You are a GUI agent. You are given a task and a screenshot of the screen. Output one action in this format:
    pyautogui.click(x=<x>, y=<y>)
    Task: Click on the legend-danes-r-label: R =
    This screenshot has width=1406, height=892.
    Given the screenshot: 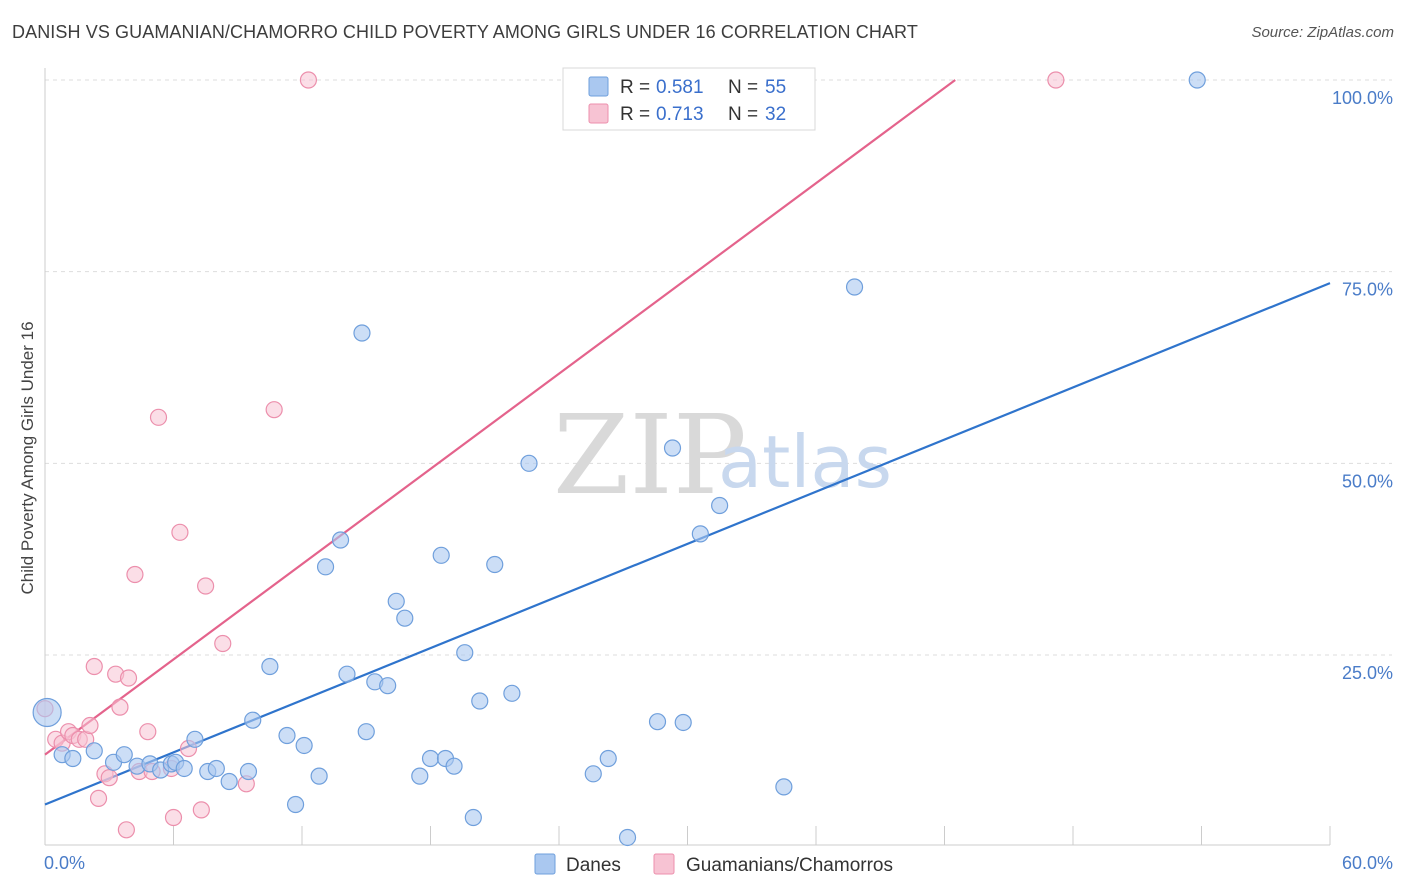 What is the action you would take?
    pyautogui.click(x=635, y=87)
    